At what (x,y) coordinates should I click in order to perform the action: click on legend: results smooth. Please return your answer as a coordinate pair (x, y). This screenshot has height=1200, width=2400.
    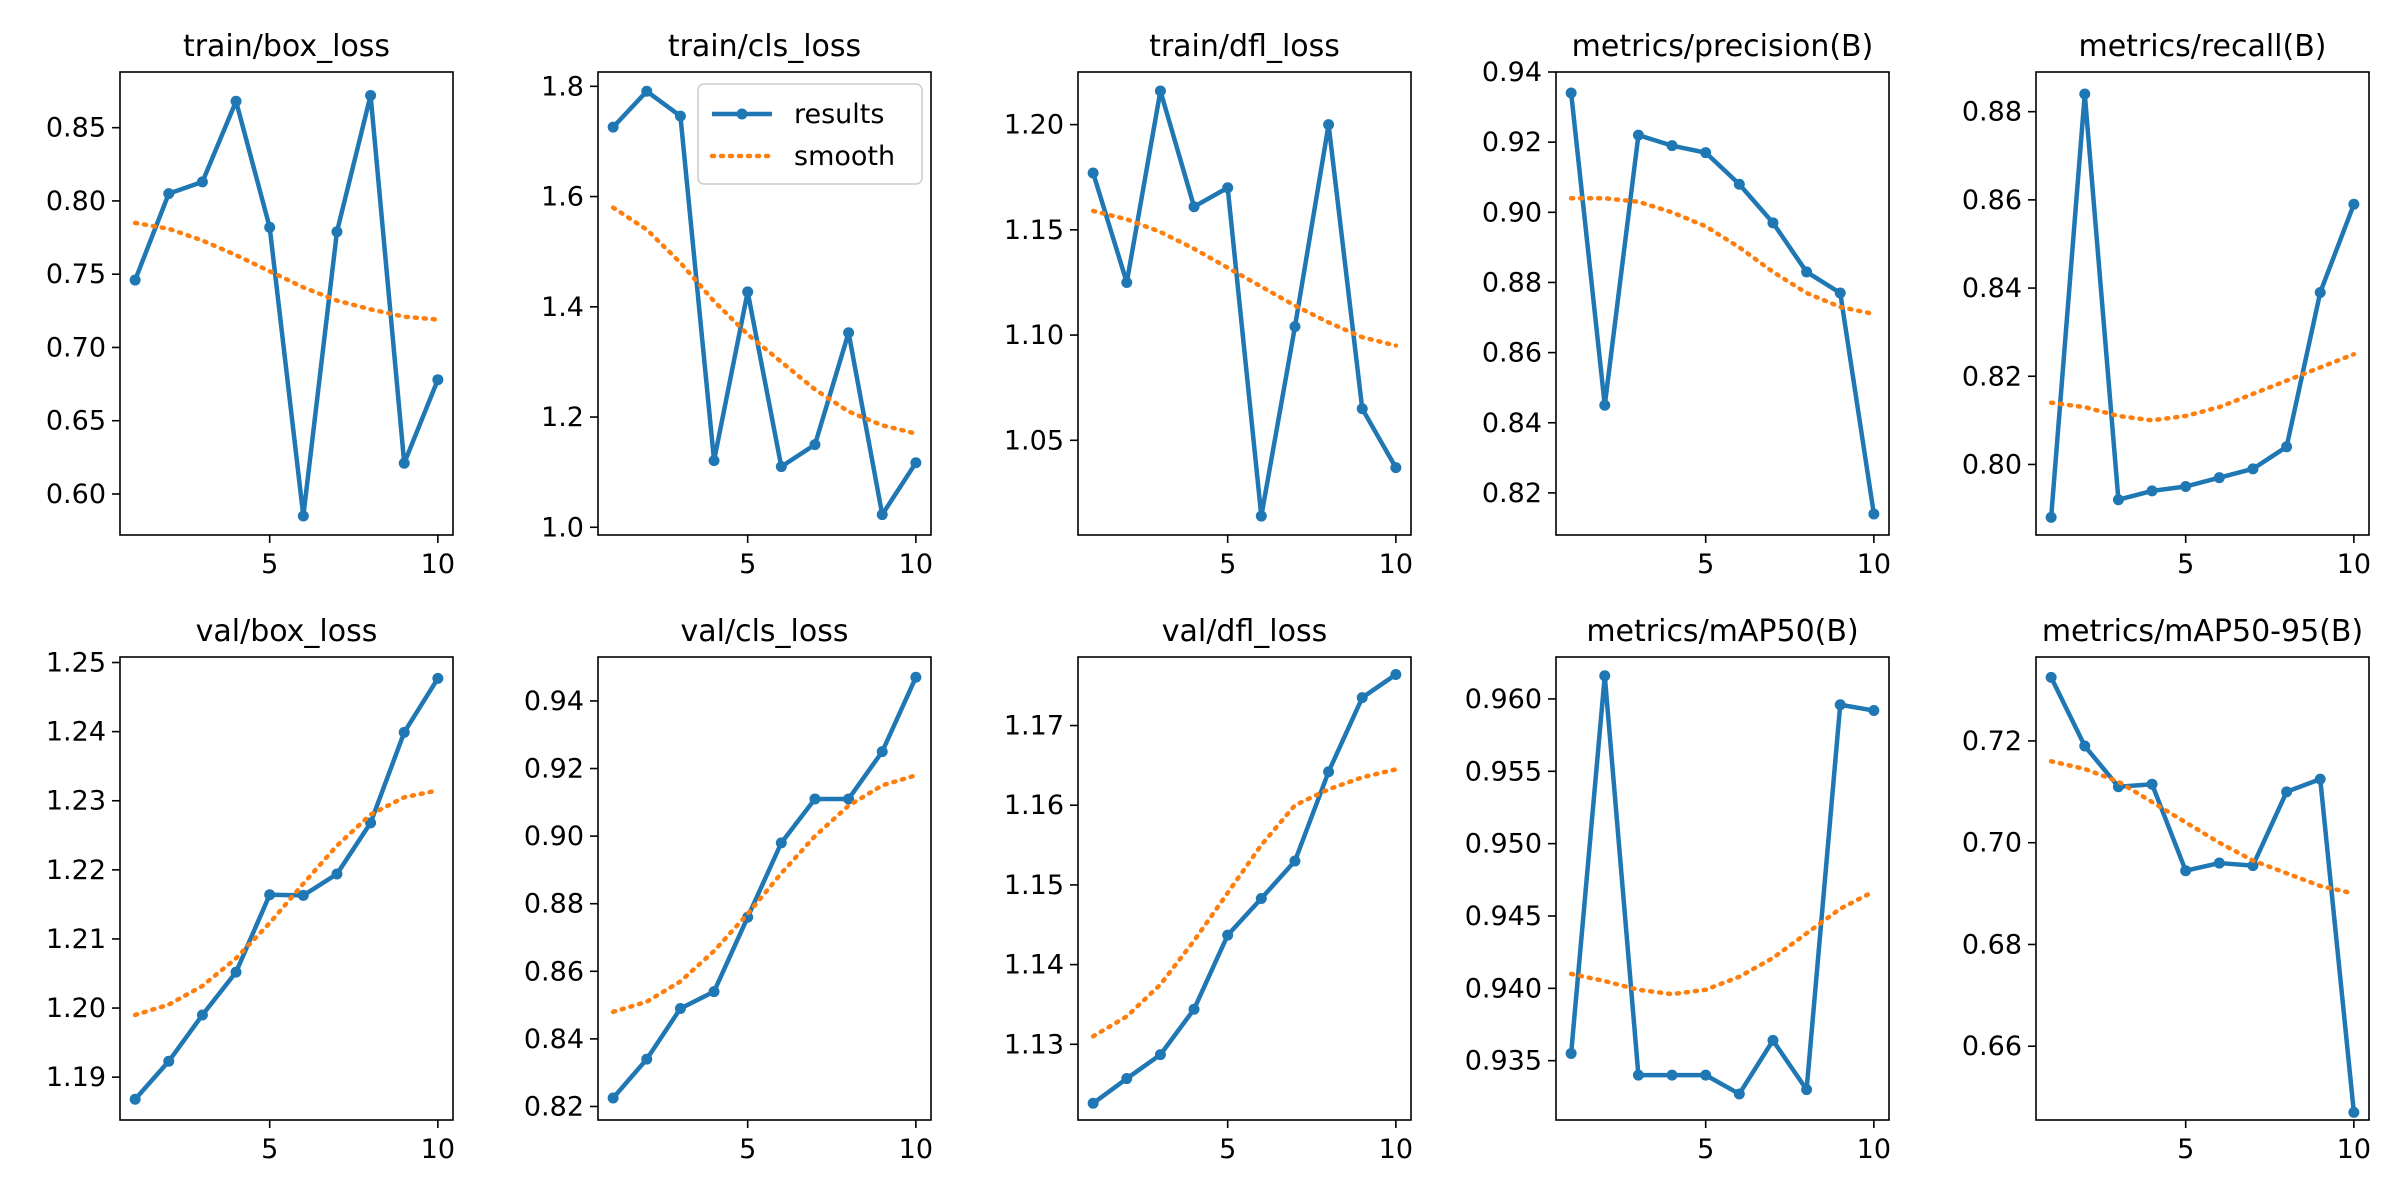
    Looking at the image, I should click on (810, 134).